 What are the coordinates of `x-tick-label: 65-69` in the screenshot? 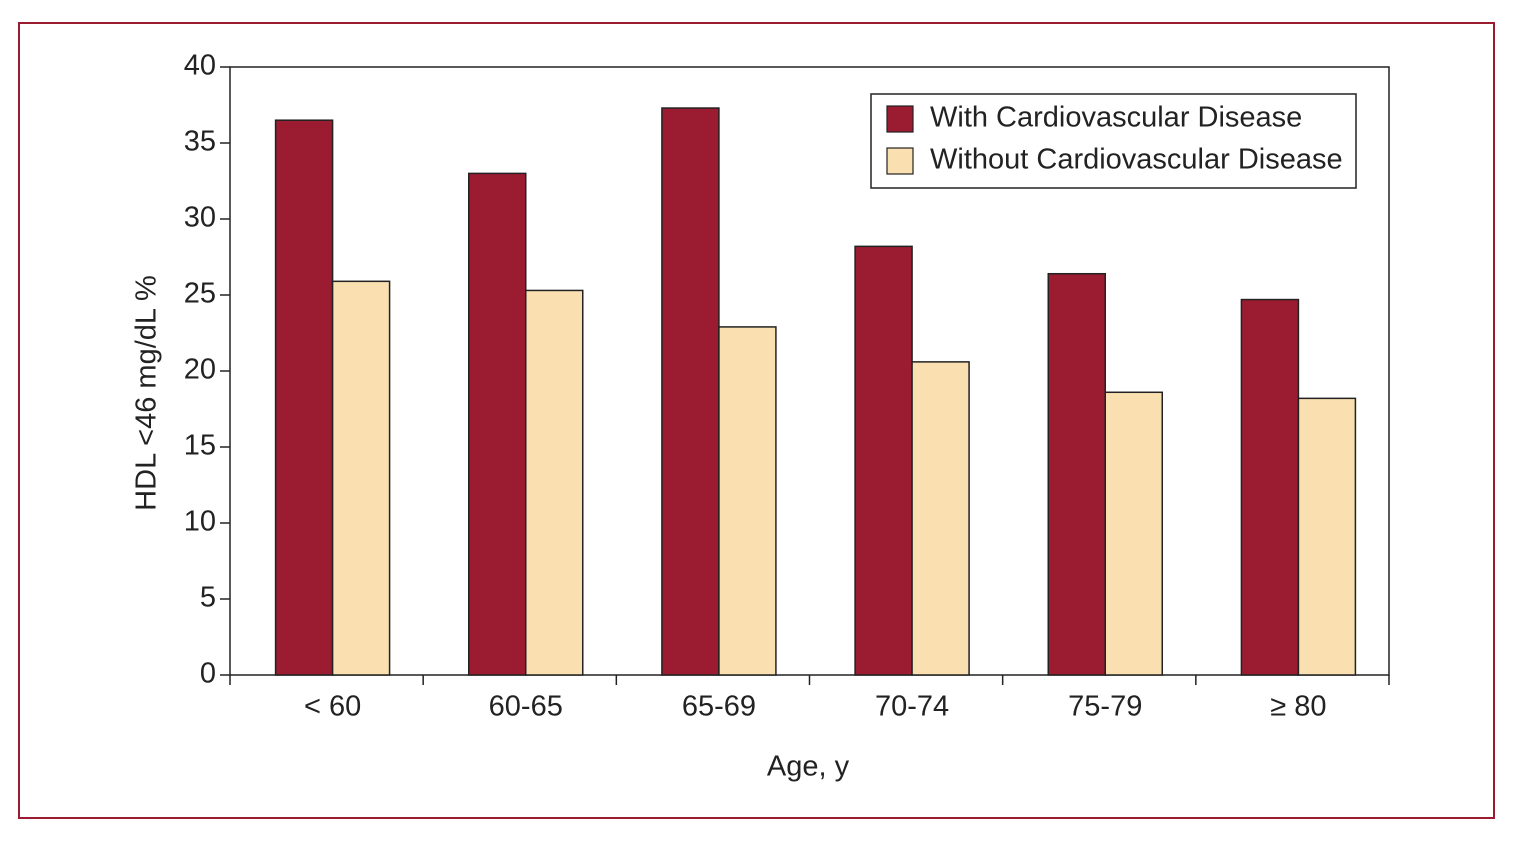 It's located at (719, 707).